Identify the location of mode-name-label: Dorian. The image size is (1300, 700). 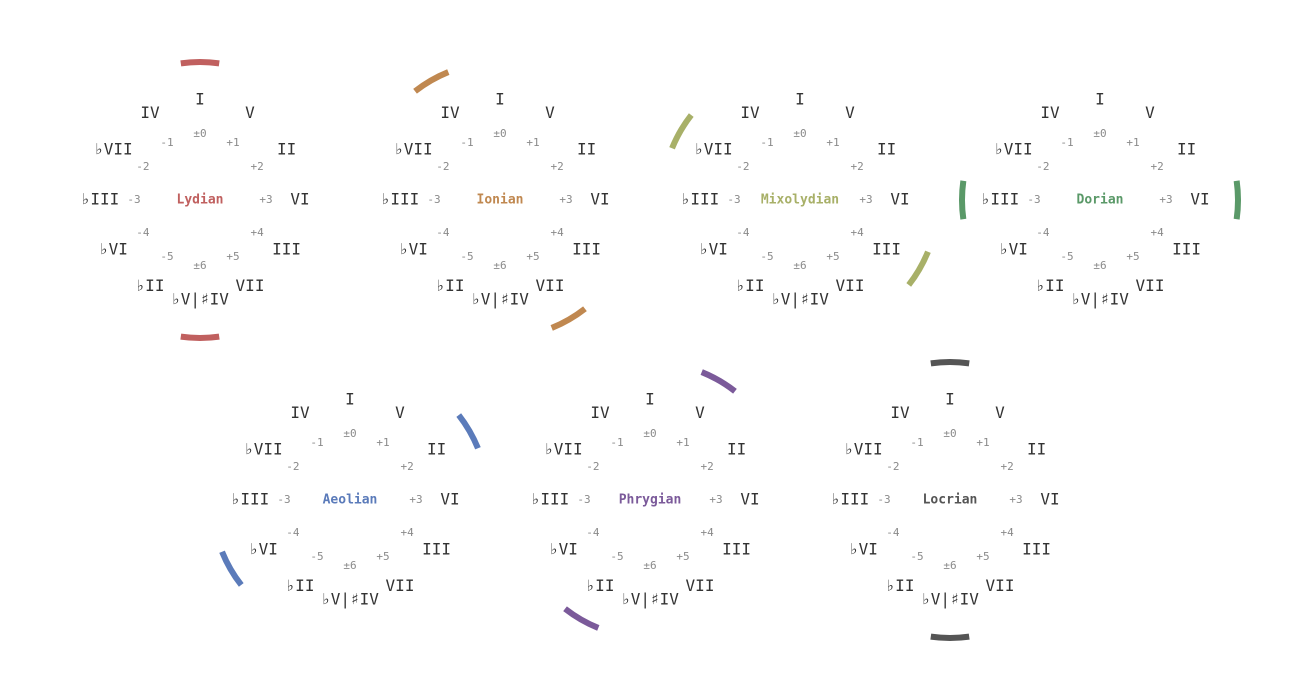
(1100, 200).